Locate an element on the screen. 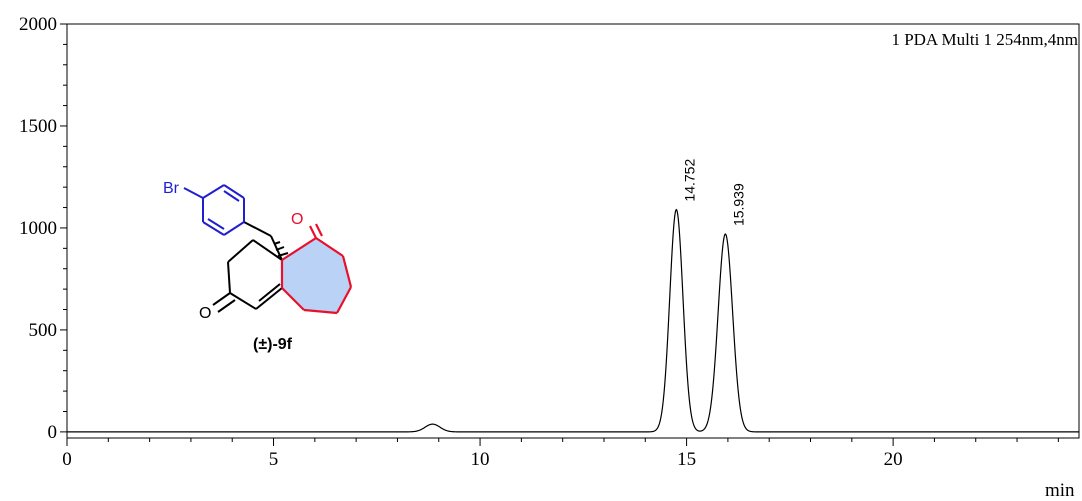  ketone-oxygen-label: O is located at coordinates (297, 219).